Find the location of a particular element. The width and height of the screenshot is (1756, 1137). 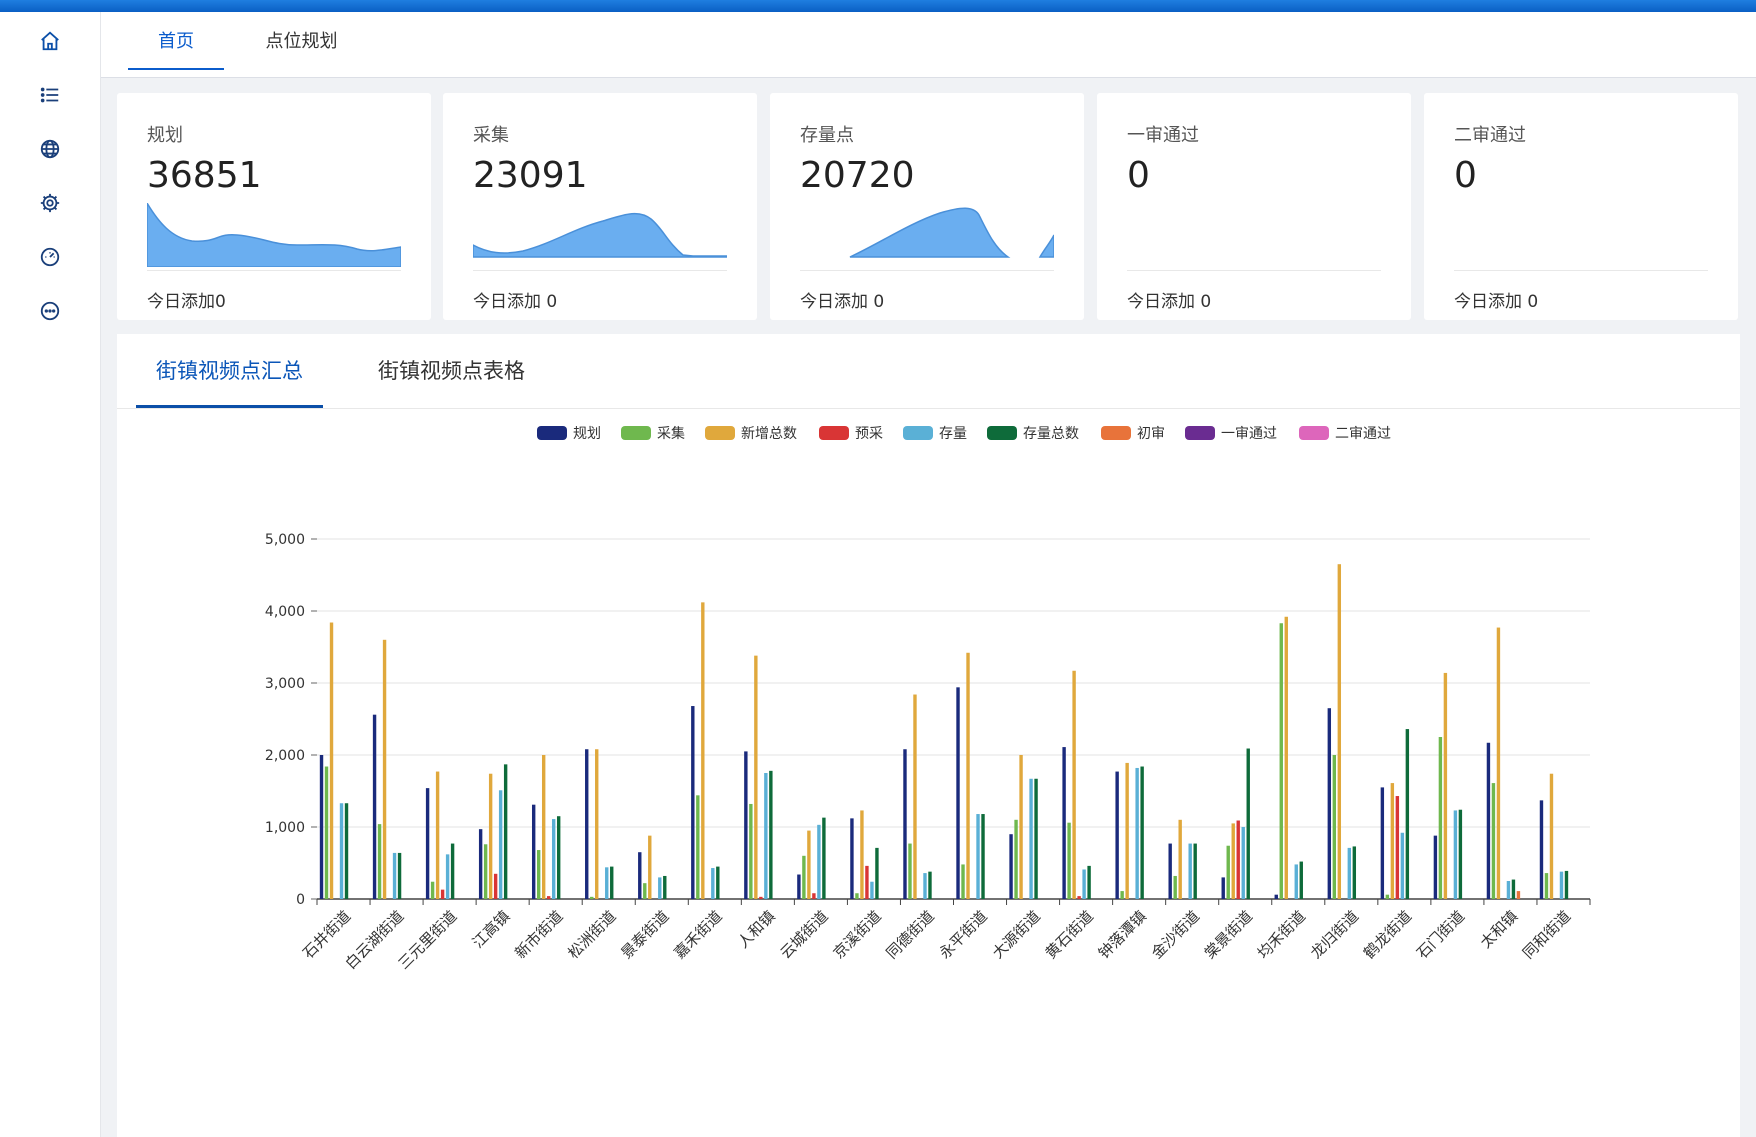

list-icon is located at coordinates (50, 95).